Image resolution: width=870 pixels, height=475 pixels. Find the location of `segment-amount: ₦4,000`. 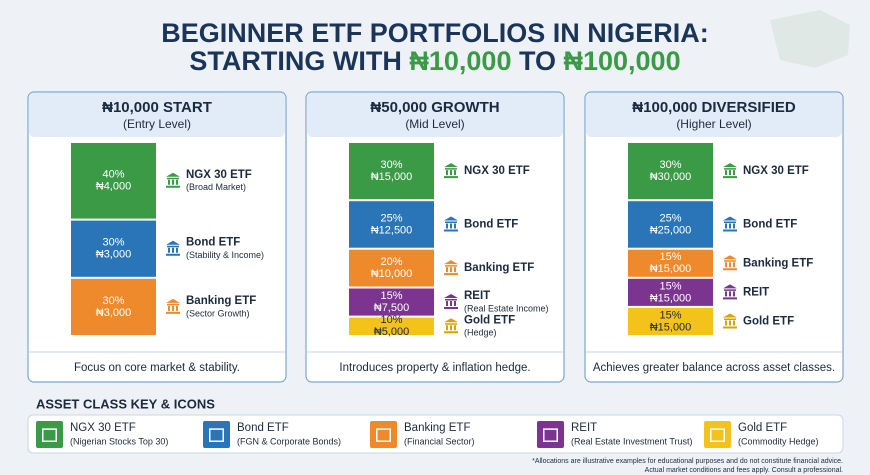

segment-amount: ₦4,000 is located at coordinates (113, 187).